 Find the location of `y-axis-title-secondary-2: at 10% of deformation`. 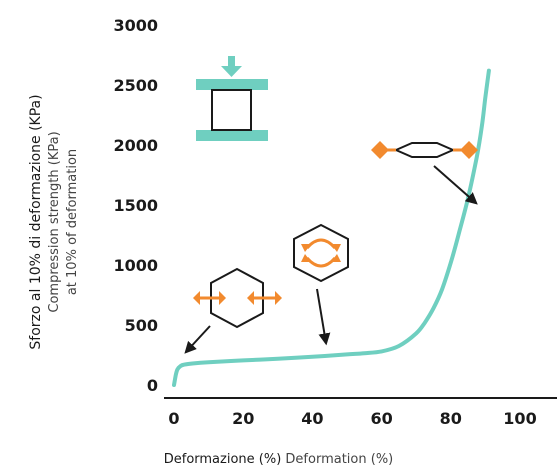

y-axis-title-secondary-2: at 10% of deformation is located at coordinates (72, 222).